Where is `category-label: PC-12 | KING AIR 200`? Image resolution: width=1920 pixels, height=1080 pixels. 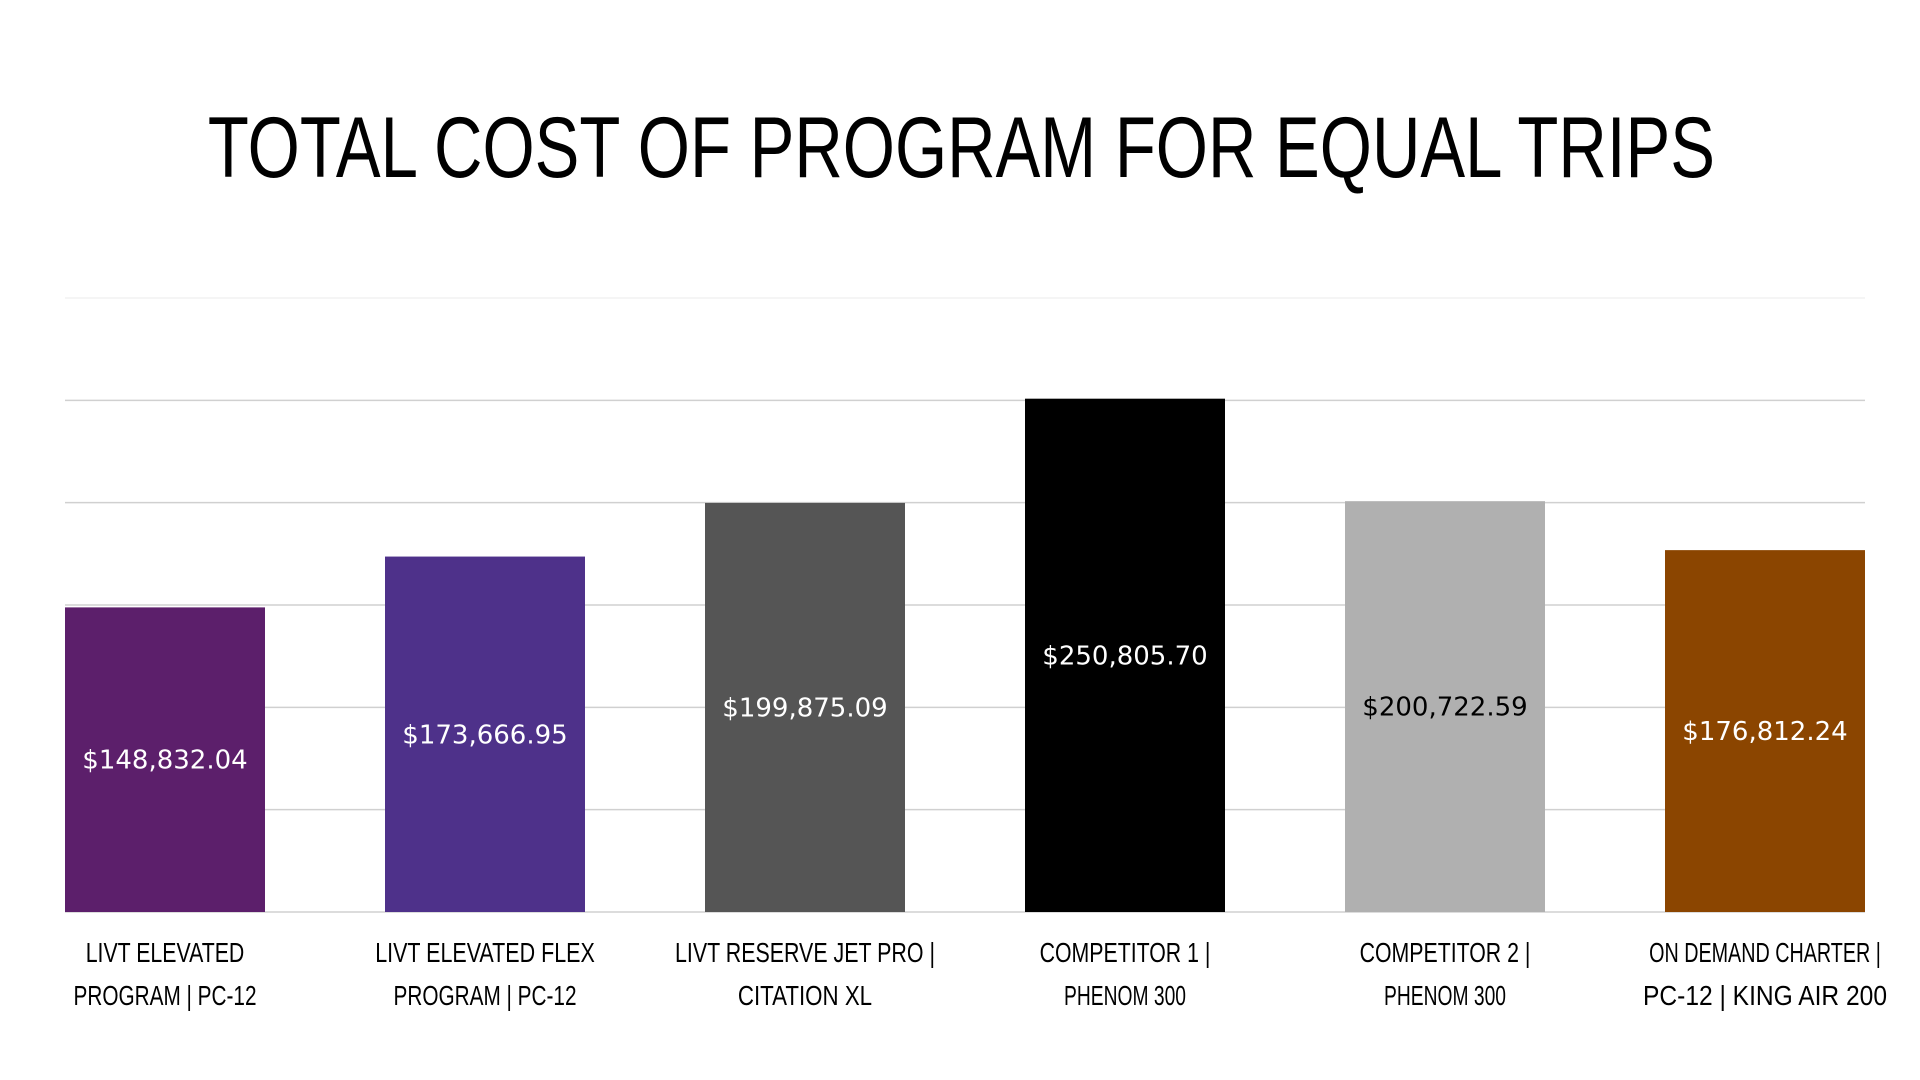
category-label: PC-12 | KING AIR 200 is located at coordinates (1765, 995).